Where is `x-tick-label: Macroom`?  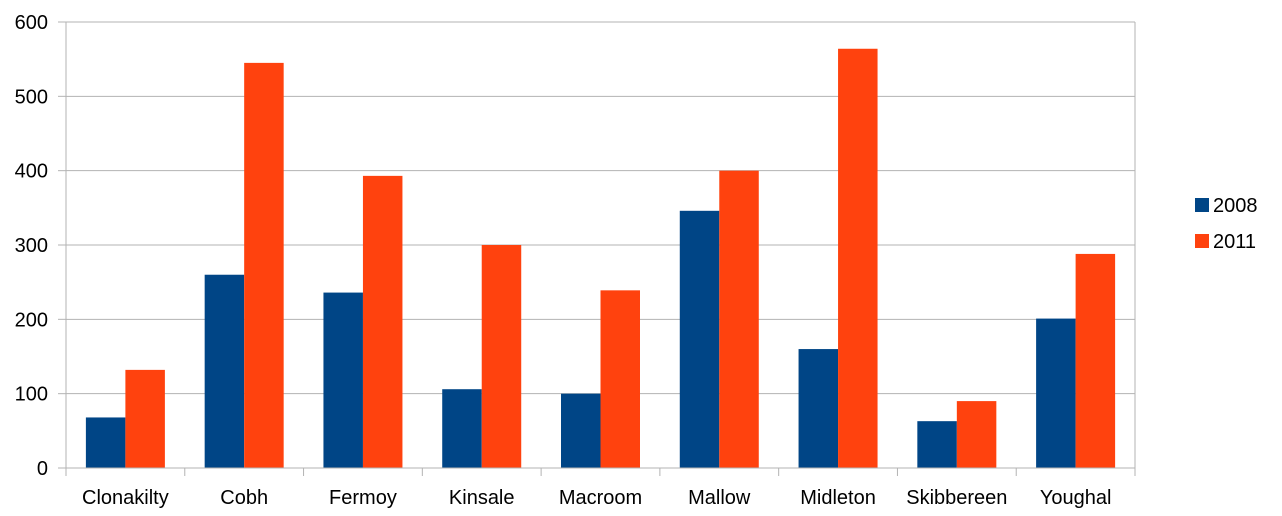
x-tick-label: Macroom is located at coordinates (600, 498).